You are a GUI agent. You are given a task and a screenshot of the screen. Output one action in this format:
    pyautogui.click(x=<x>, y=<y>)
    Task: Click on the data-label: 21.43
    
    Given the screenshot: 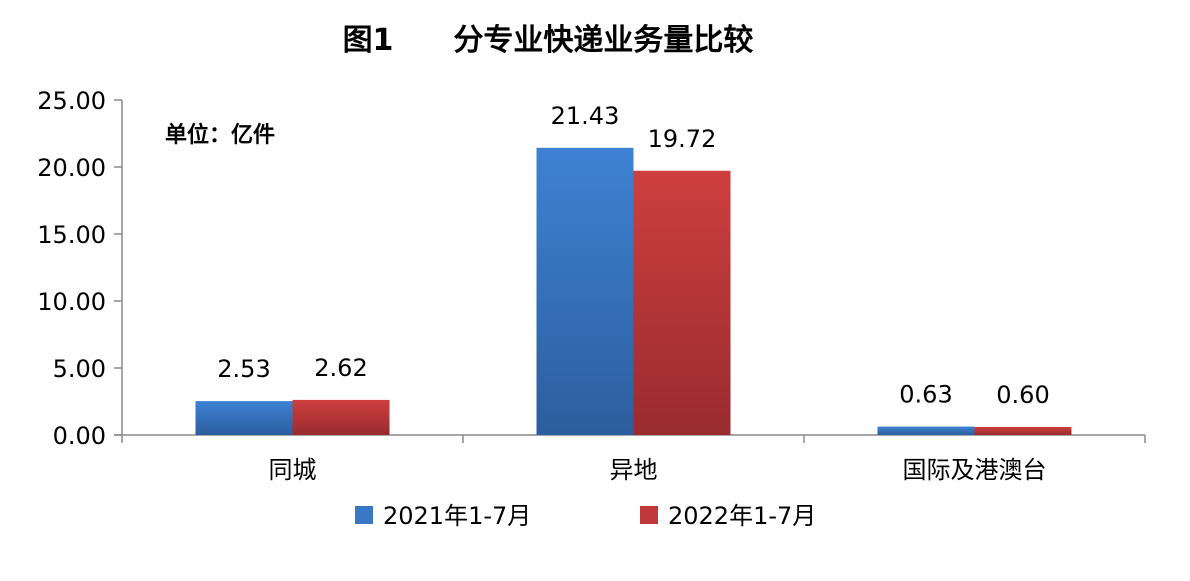 What is the action you would take?
    pyautogui.click(x=585, y=116)
    